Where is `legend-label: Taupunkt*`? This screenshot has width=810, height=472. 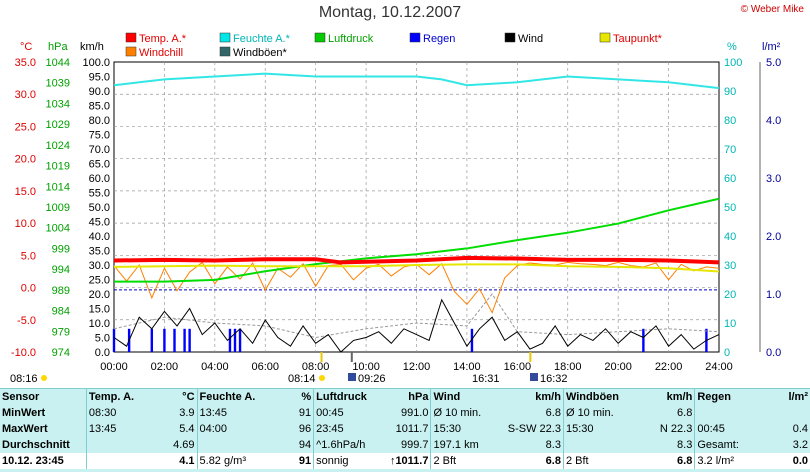 legend-label: Taupunkt* is located at coordinates (638, 39).